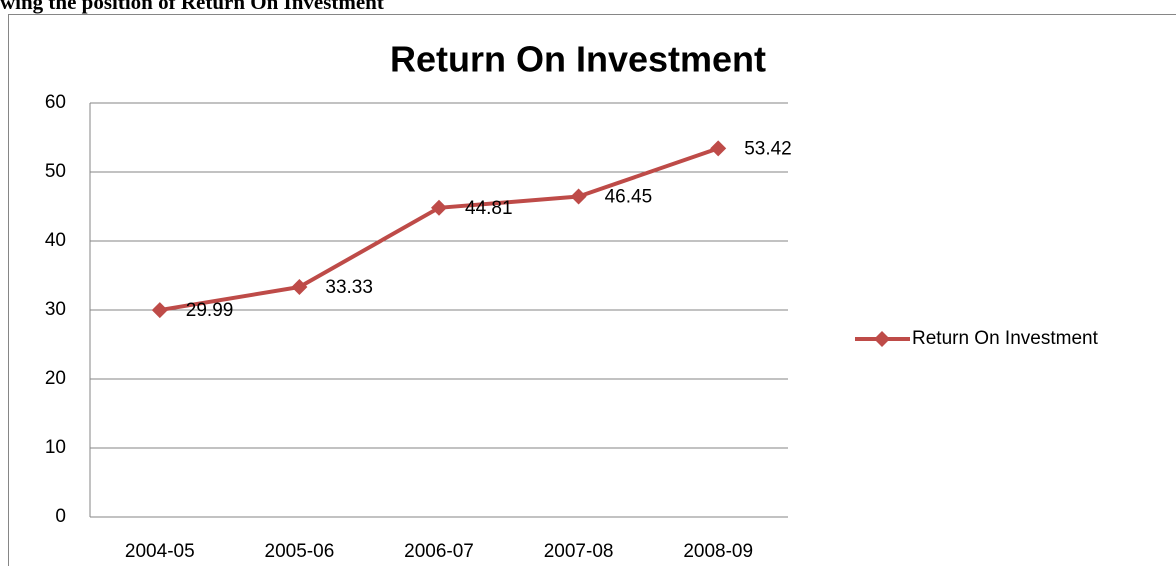  Describe the element at coordinates (55, 309) in the screenshot. I see `y-tick-label: 30` at that location.